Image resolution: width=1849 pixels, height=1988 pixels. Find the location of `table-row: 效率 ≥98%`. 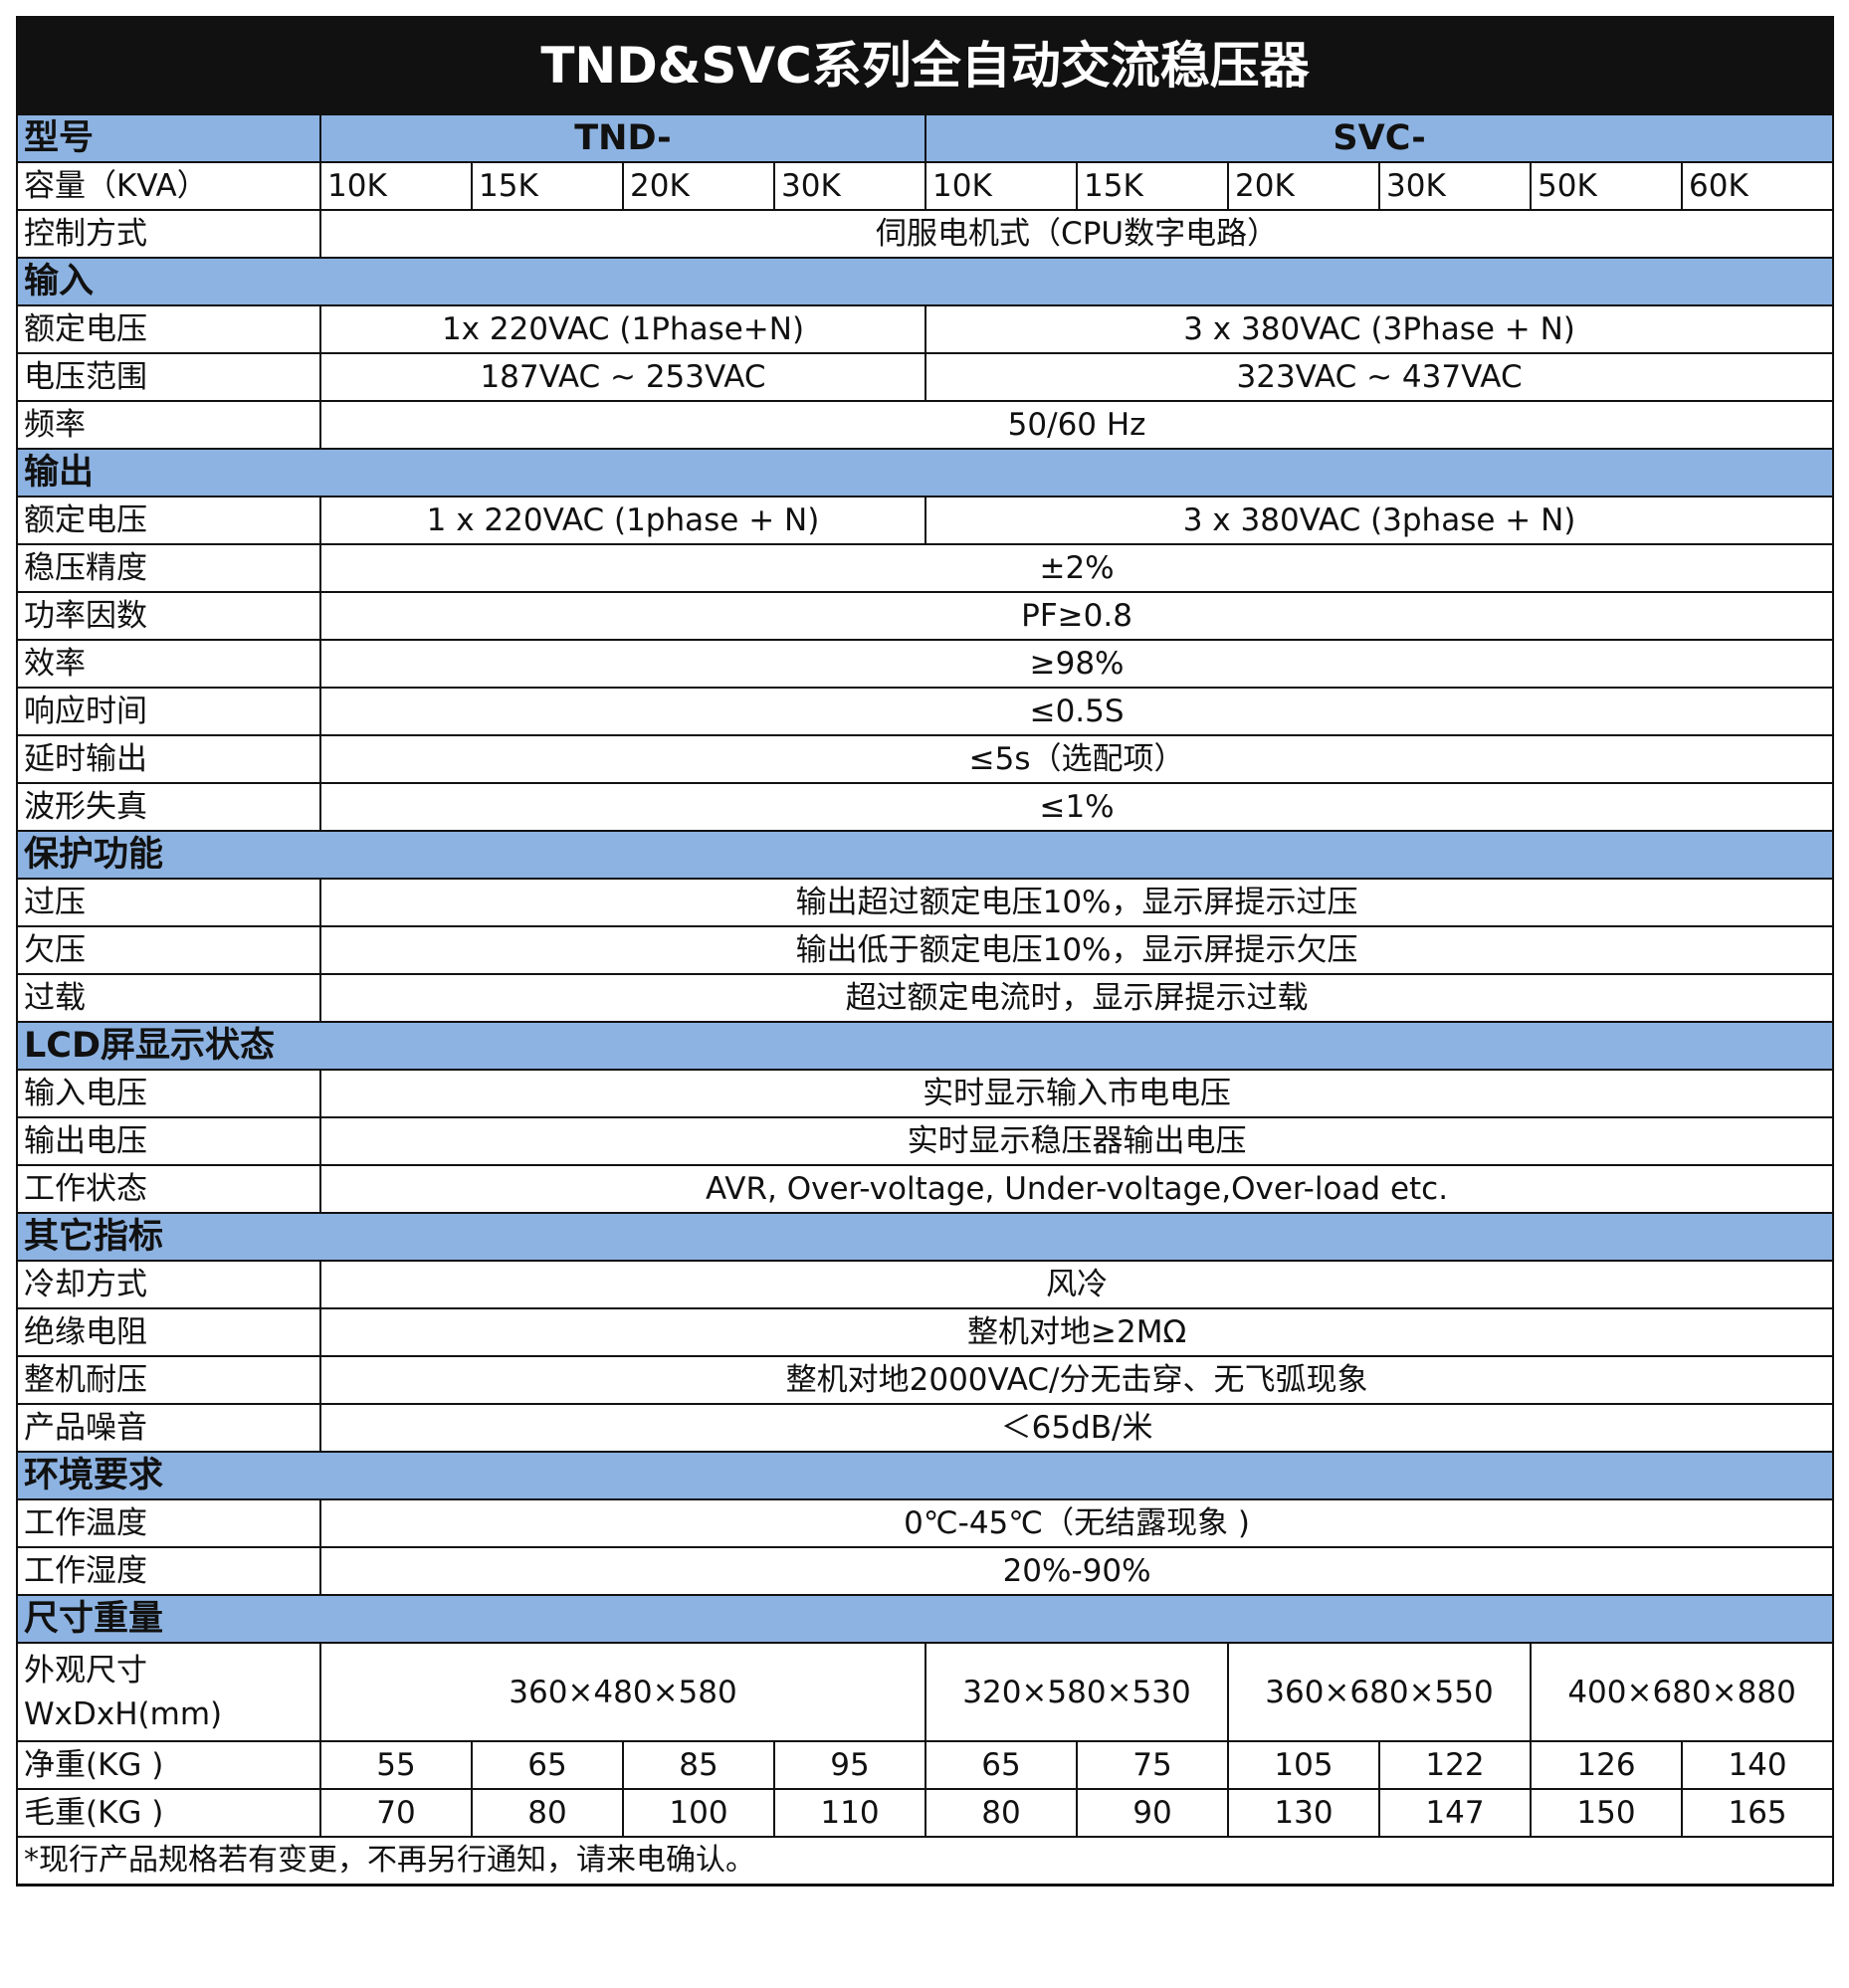

table-row: 效率 ≥98% is located at coordinates (925, 664).